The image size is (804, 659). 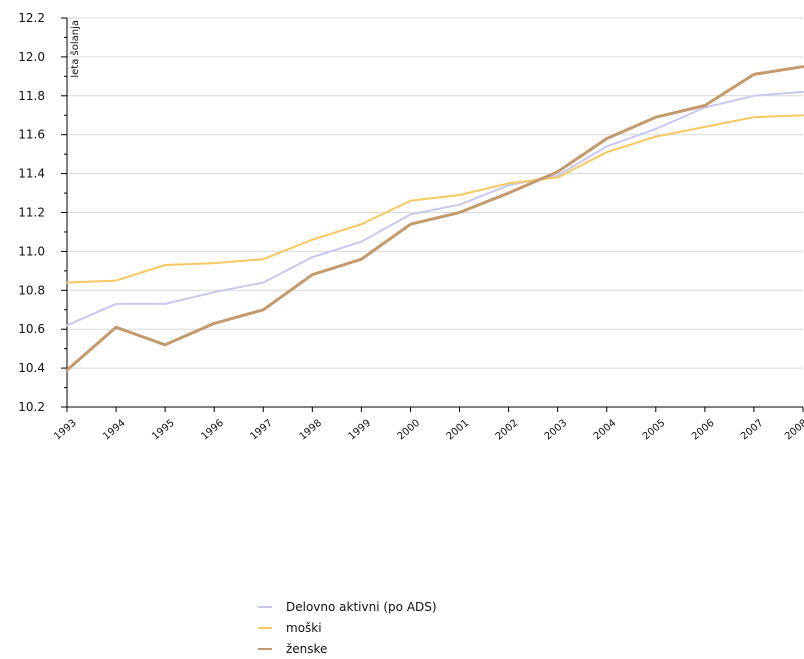 I want to click on legend-label: Delovno aktivni (po ADS), so click(x=361, y=606).